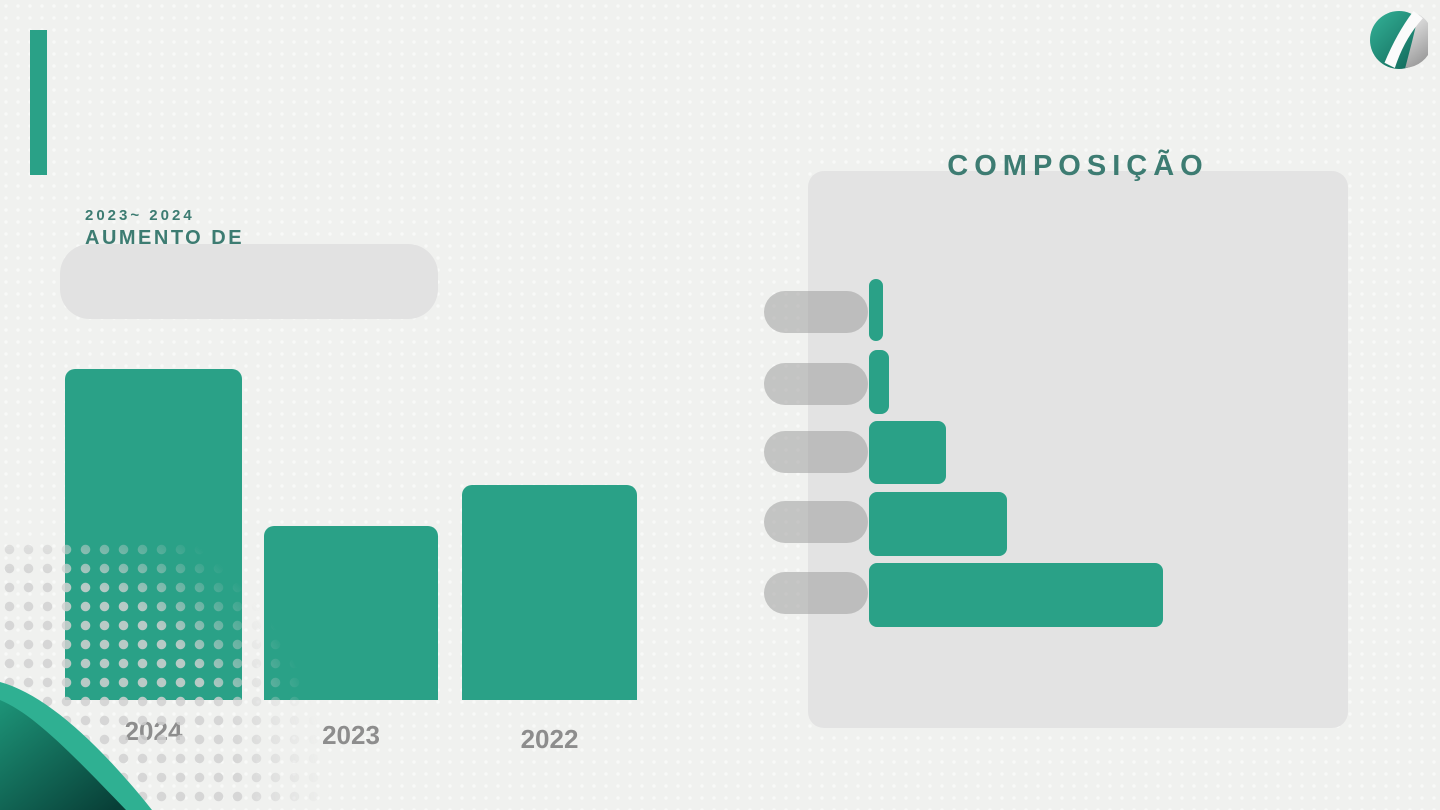 The width and height of the screenshot is (1440, 810). I want to click on year-label: 2022, so click(549, 739).